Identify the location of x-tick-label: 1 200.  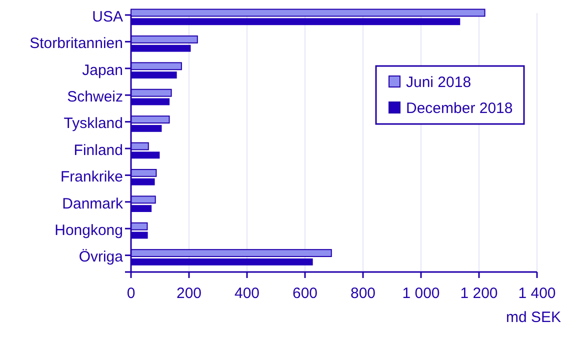
(479, 293).